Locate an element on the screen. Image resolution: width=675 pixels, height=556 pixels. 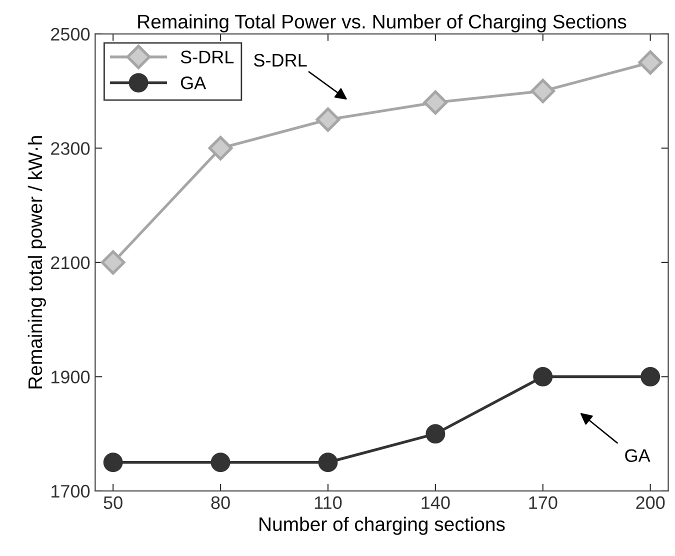
x-tick-label: 200 is located at coordinates (650, 503).